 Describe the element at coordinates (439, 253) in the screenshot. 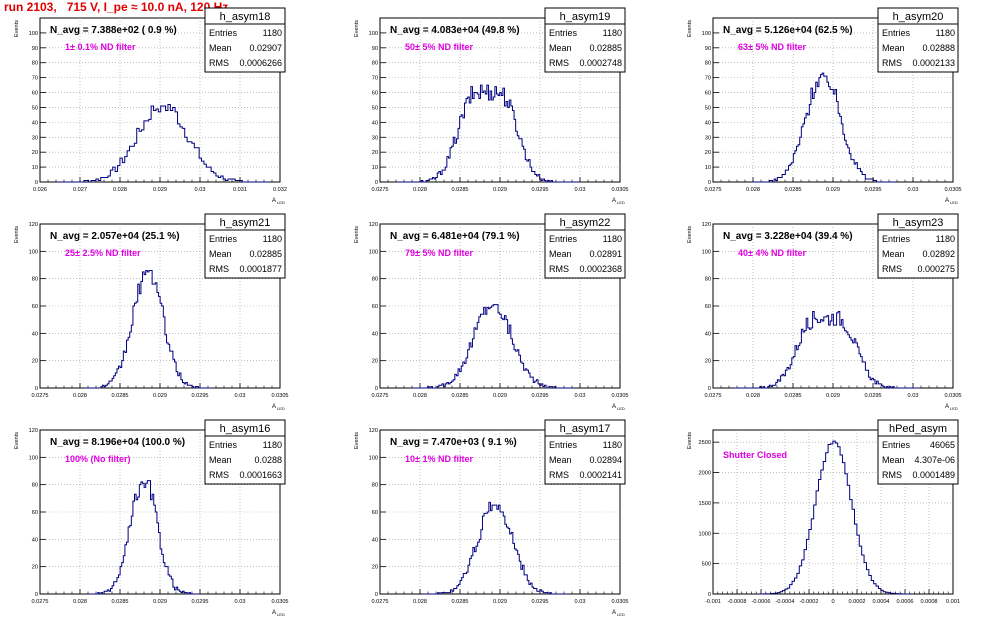

I see `filter-annotation: 79± 5% ND filter` at that location.